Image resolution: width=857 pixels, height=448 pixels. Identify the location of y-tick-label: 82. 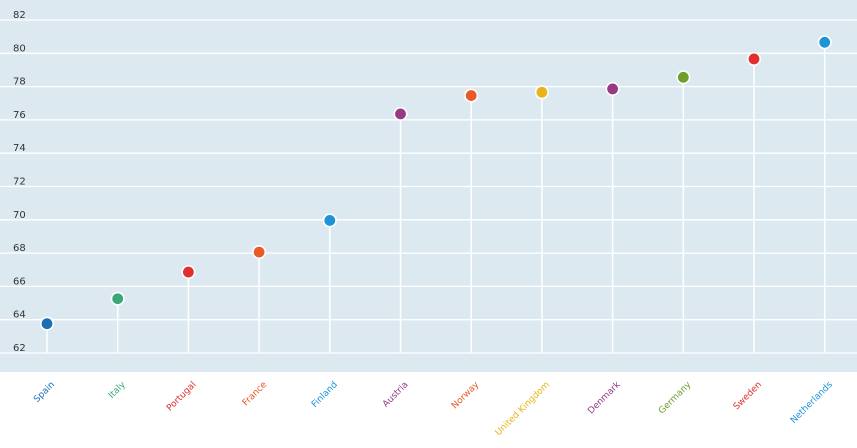
(19, 15).